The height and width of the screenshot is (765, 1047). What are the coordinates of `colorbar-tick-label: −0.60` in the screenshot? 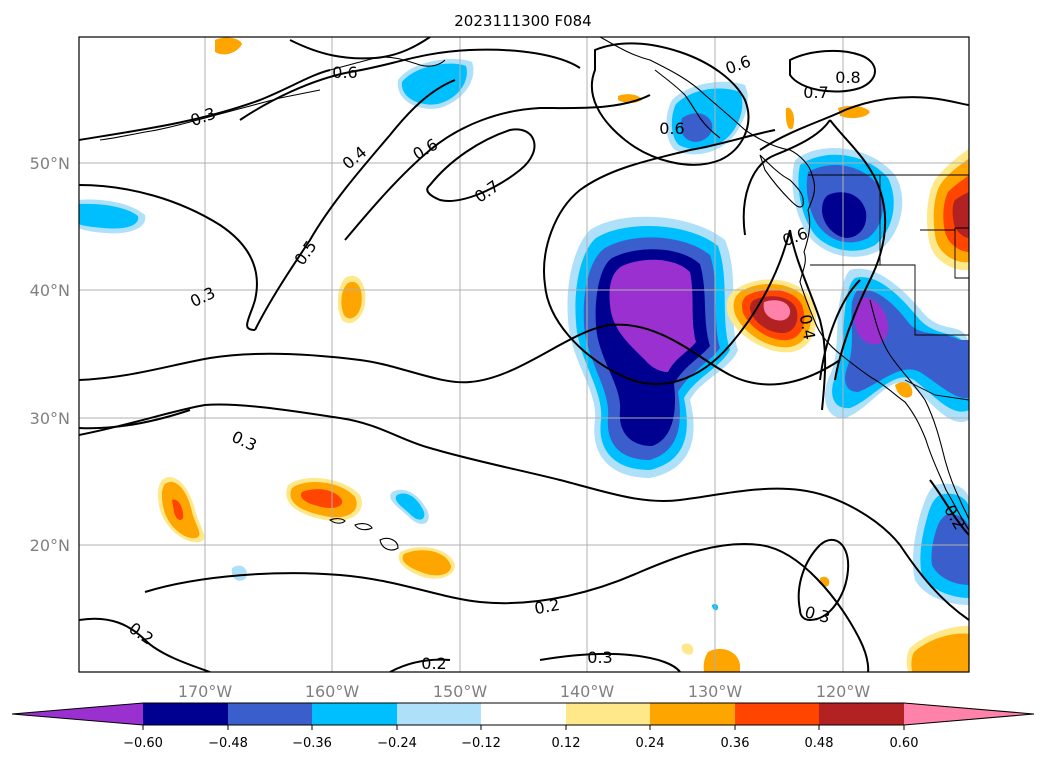 It's located at (143, 743).